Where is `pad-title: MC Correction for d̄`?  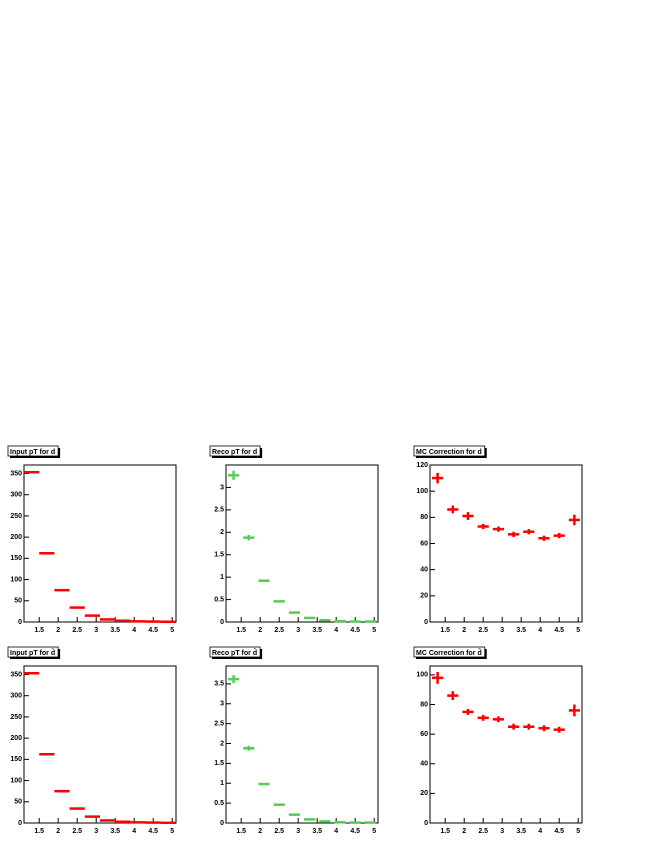 pad-title: MC Correction for d̄ is located at coordinates (449, 652).